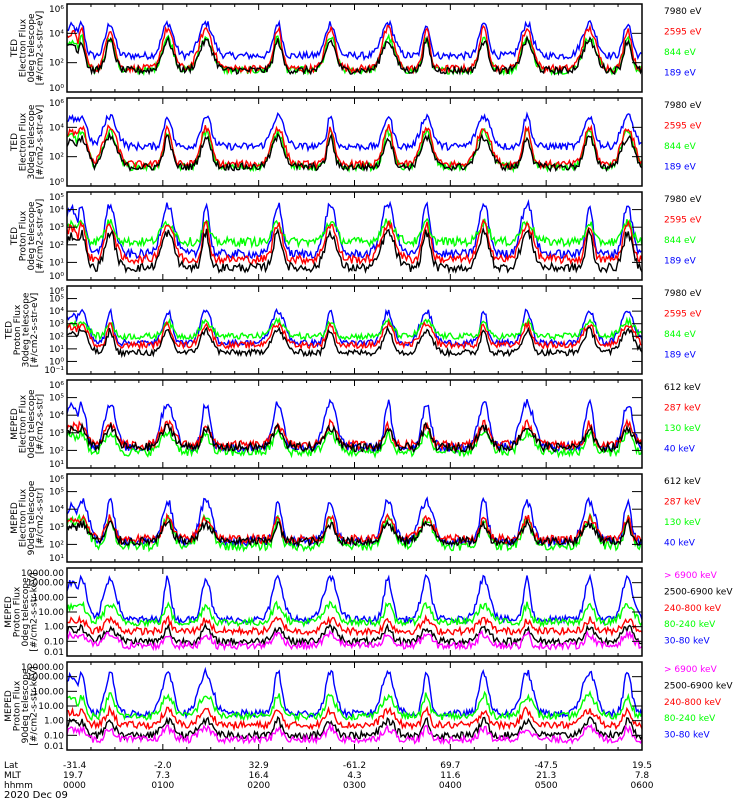 The image size is (750, 800). I want to click on panel-7-traces, so click(354, 612).